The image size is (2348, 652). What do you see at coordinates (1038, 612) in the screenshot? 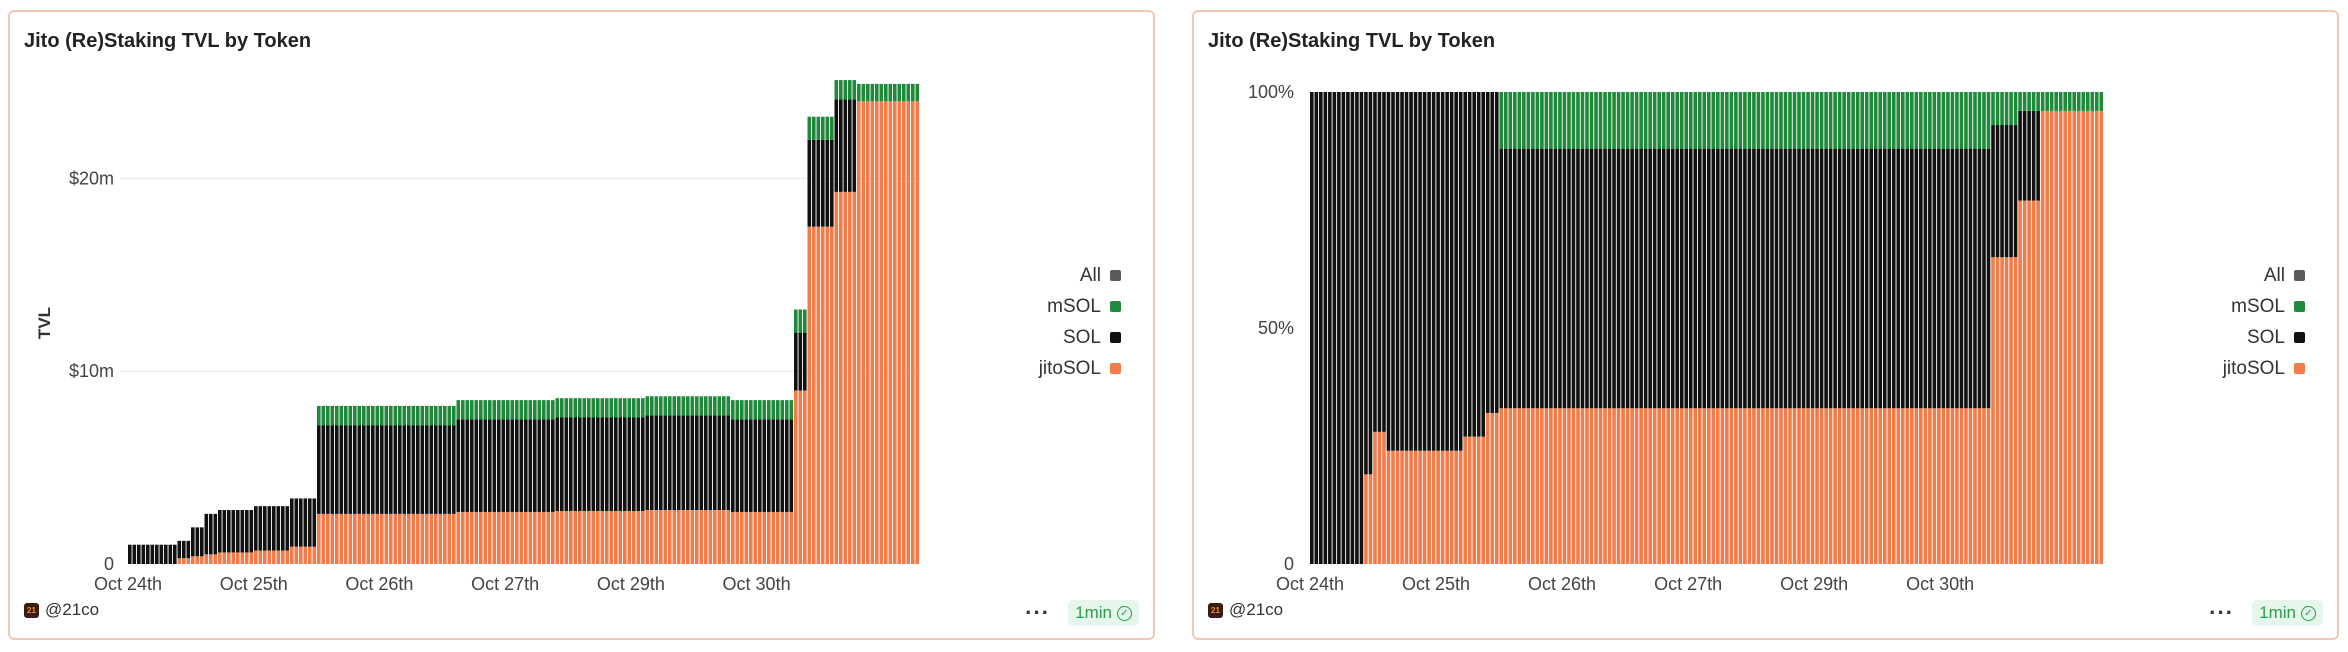
I see `more-options-icon: ···` at bounding box center [1038, 612].